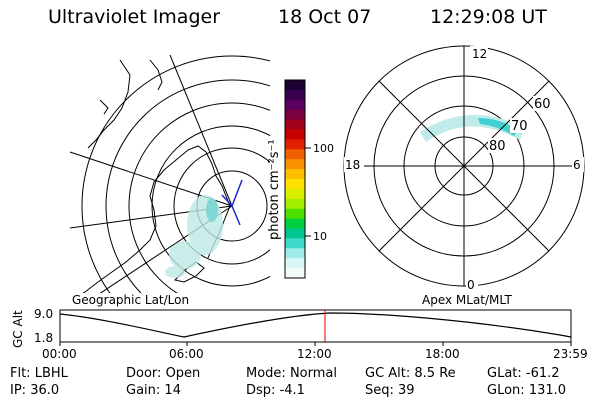  What do you see at coordinates (467, 300) in the screenshot?
I see `apex-panel-label: Apex MLat/MLT` at bounding box center [467, 300].